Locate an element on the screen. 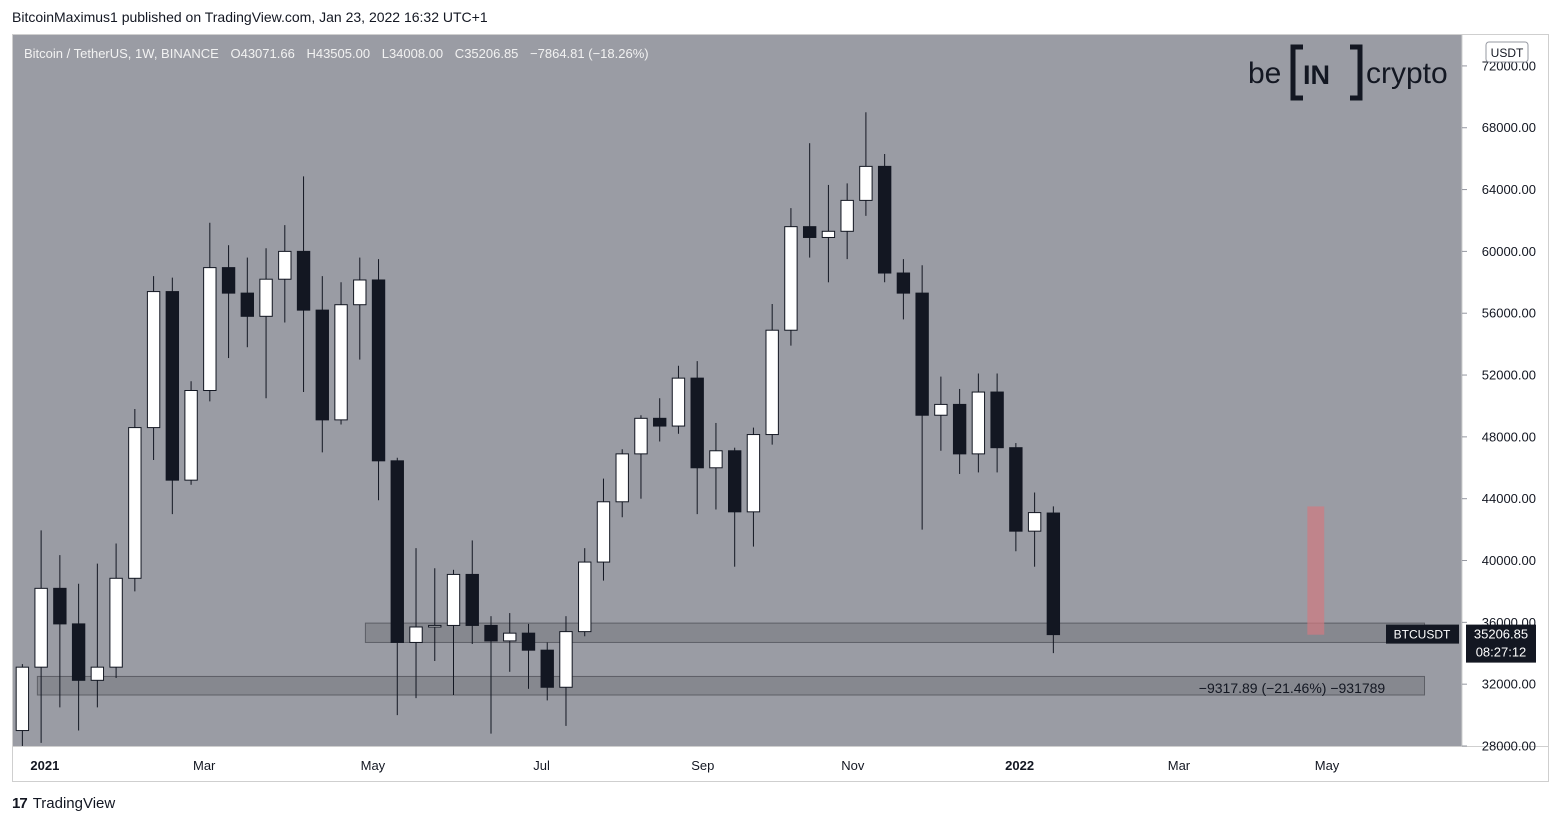 The width and height of the screenshot is (1561, 826). legend-open-label: O is located at coordinates (235, 53).